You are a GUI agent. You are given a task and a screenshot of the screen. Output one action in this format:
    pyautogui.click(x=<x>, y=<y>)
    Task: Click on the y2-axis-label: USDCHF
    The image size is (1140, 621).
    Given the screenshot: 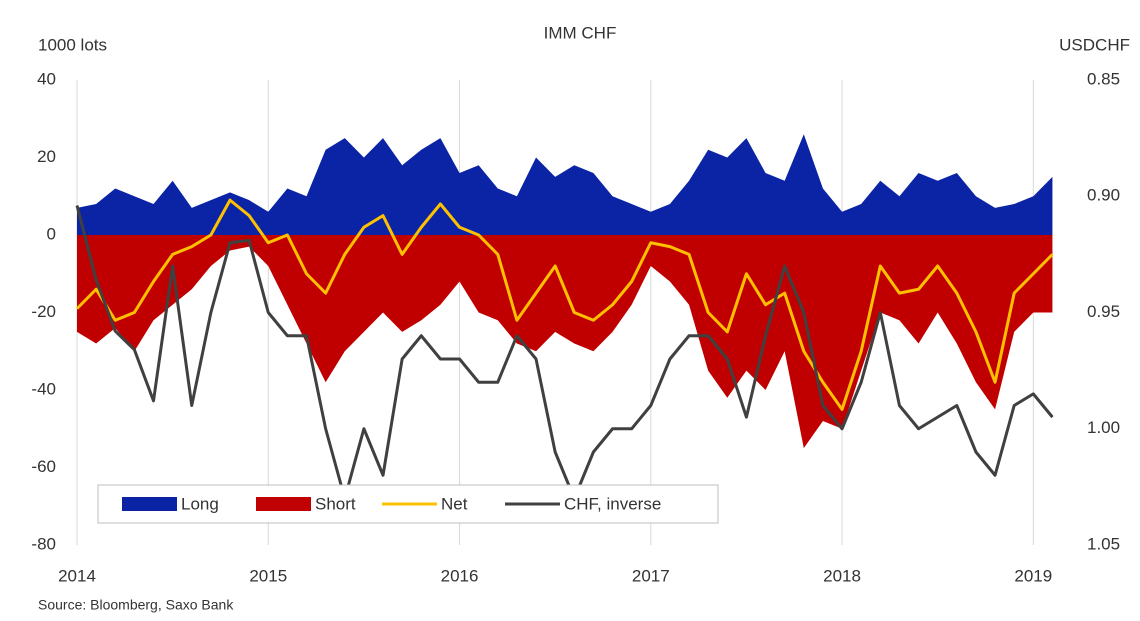 What is the action you would take?
    pyautogui.click(x=1094, y=44)
    